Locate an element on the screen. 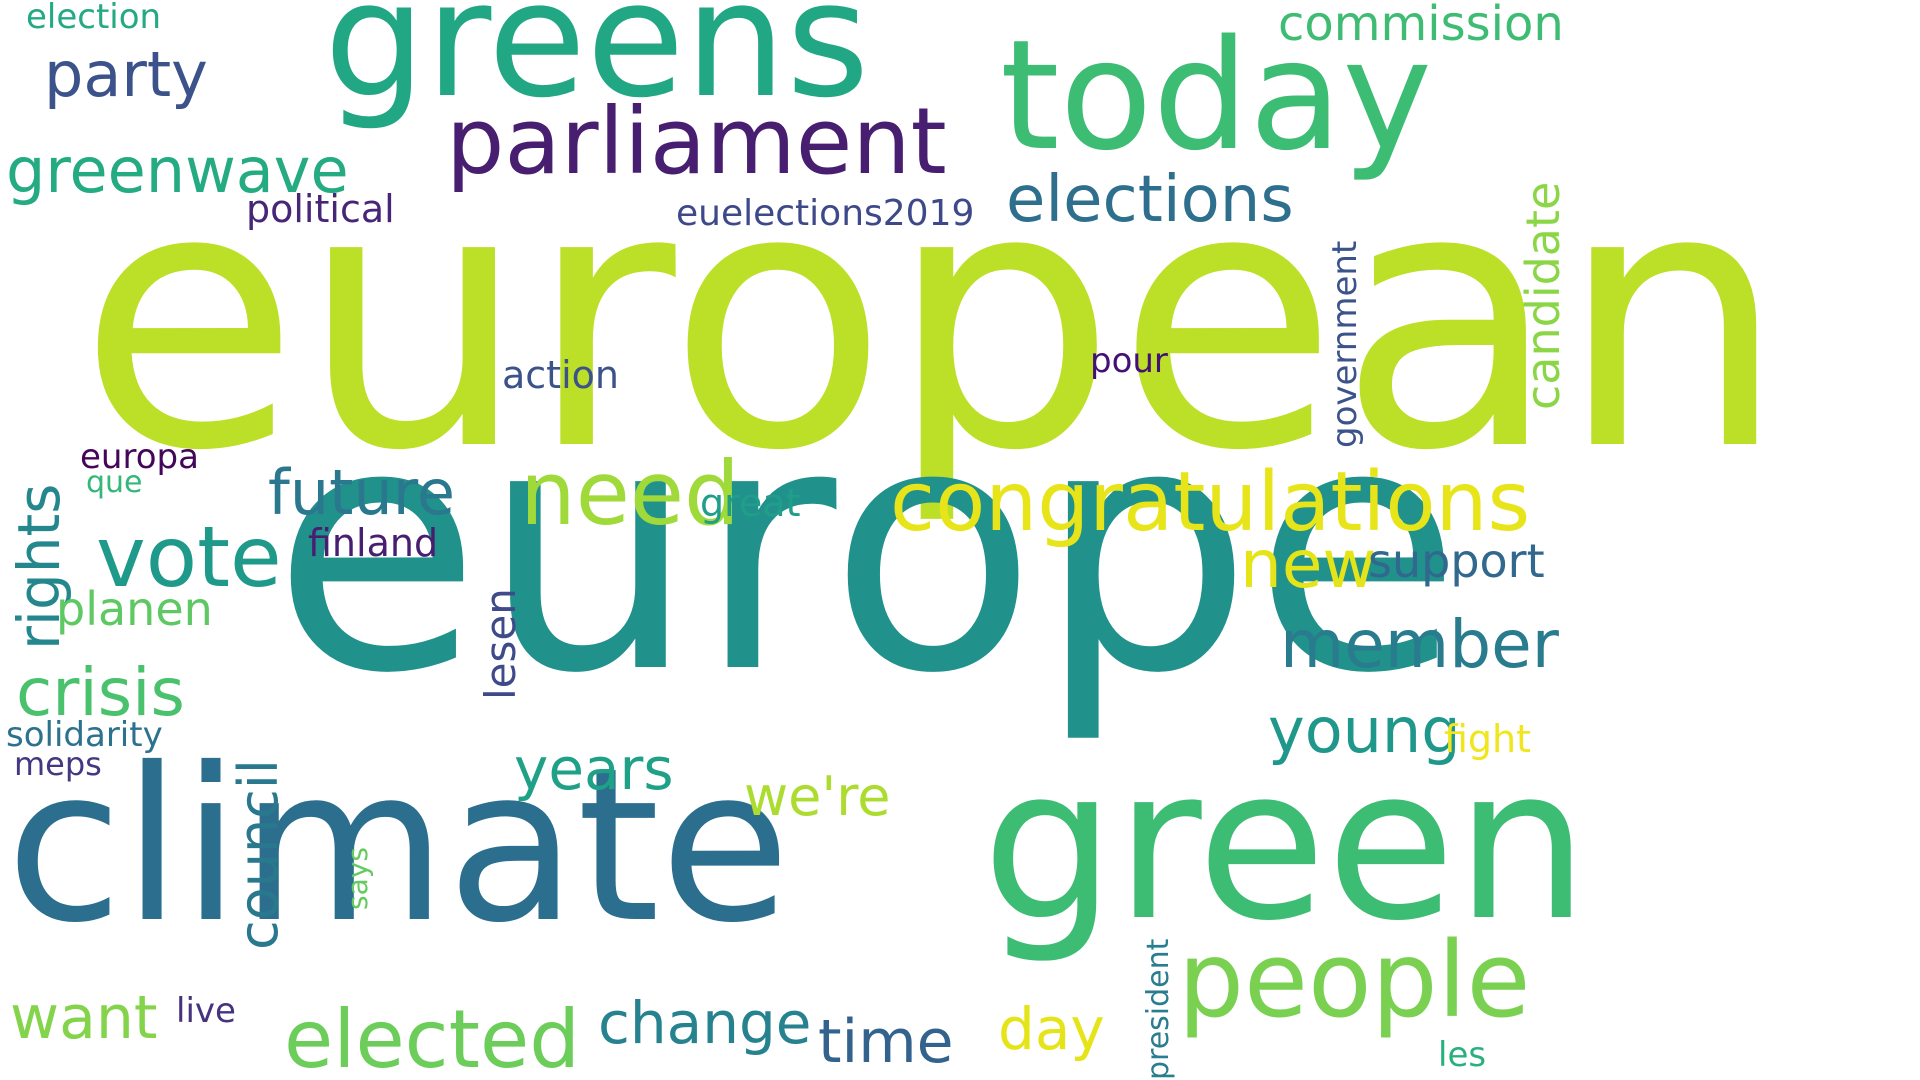 This screenshot has height=1080, width=1920. word-years: years is located at coordinates (594, 769).